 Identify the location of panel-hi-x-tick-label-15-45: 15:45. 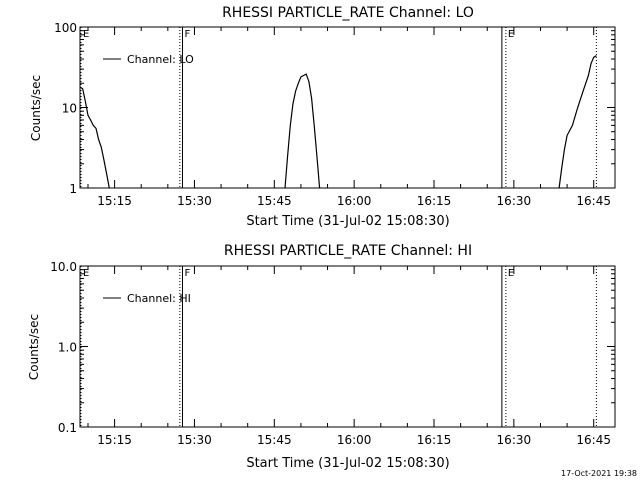
(274, 440).